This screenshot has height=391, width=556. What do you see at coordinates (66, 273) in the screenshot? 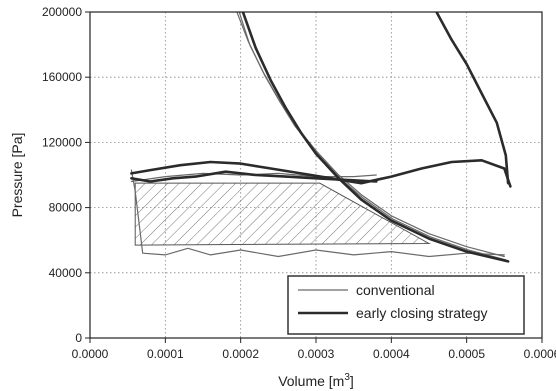
I see `y-tick-label: 40000` at bounding box center [66, 273].